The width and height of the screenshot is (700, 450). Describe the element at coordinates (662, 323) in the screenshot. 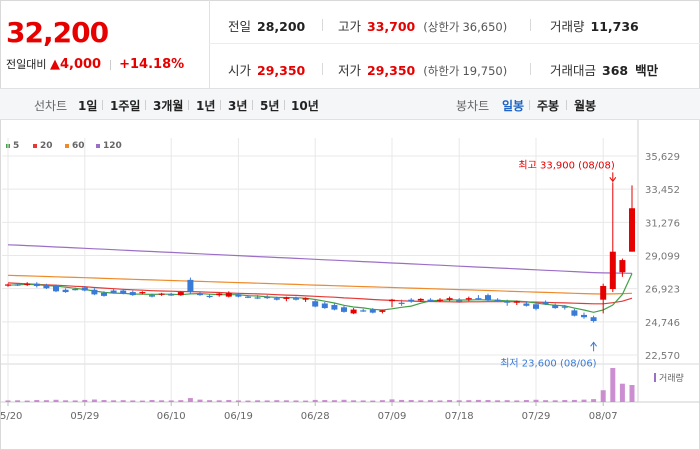

I see `y-tick-label: 24,746` at that location.